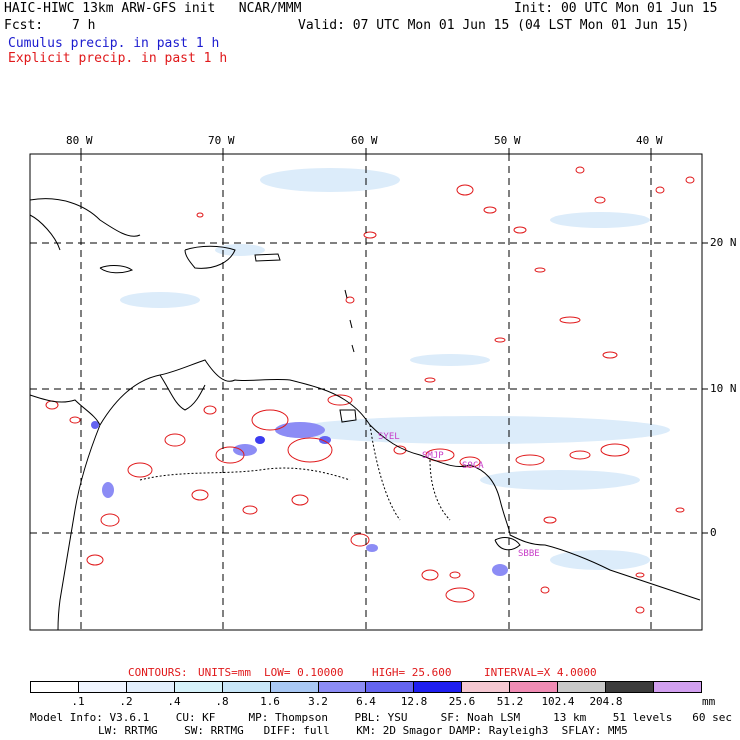 The image size is (740, 740). I want to click on precip-colorbar, so click(366, 687).